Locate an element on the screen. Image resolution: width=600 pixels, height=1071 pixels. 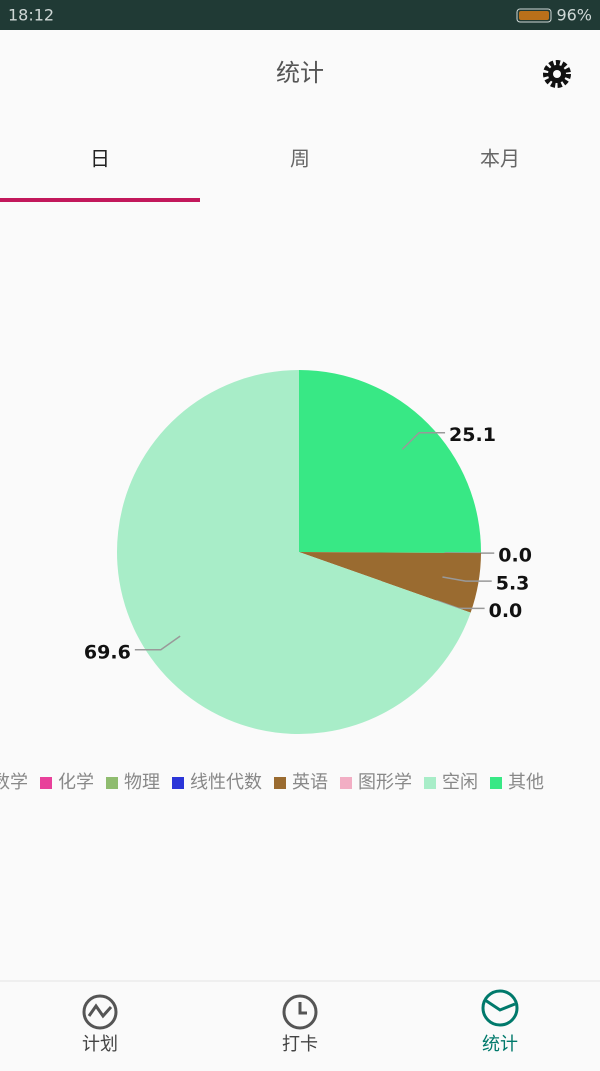
legend-label: 数学 is located at coordinates (14, 782).